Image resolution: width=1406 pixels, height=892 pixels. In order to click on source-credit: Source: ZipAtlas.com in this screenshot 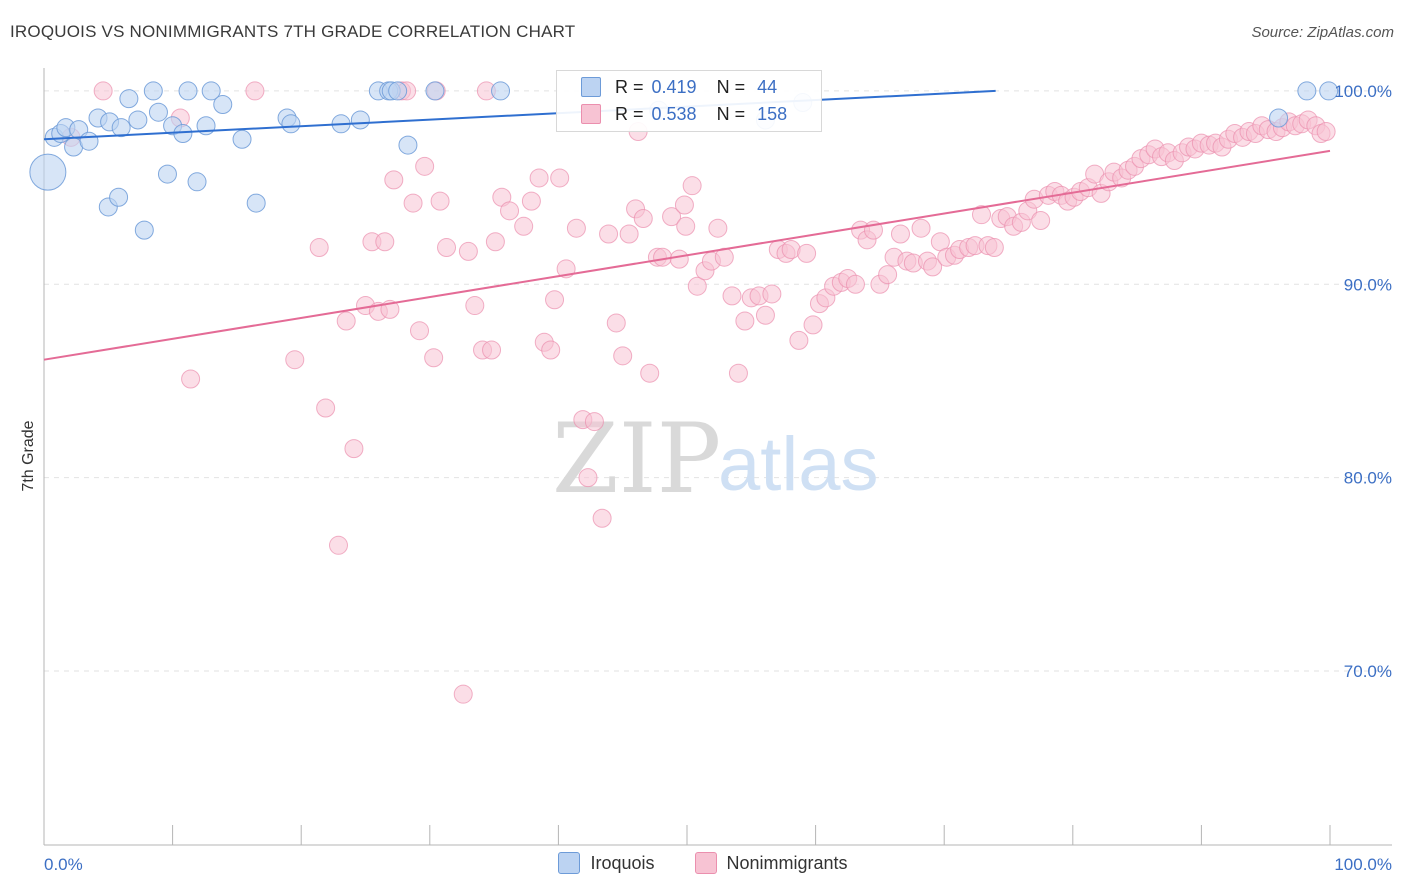, I will do `click(1322, 32)`.